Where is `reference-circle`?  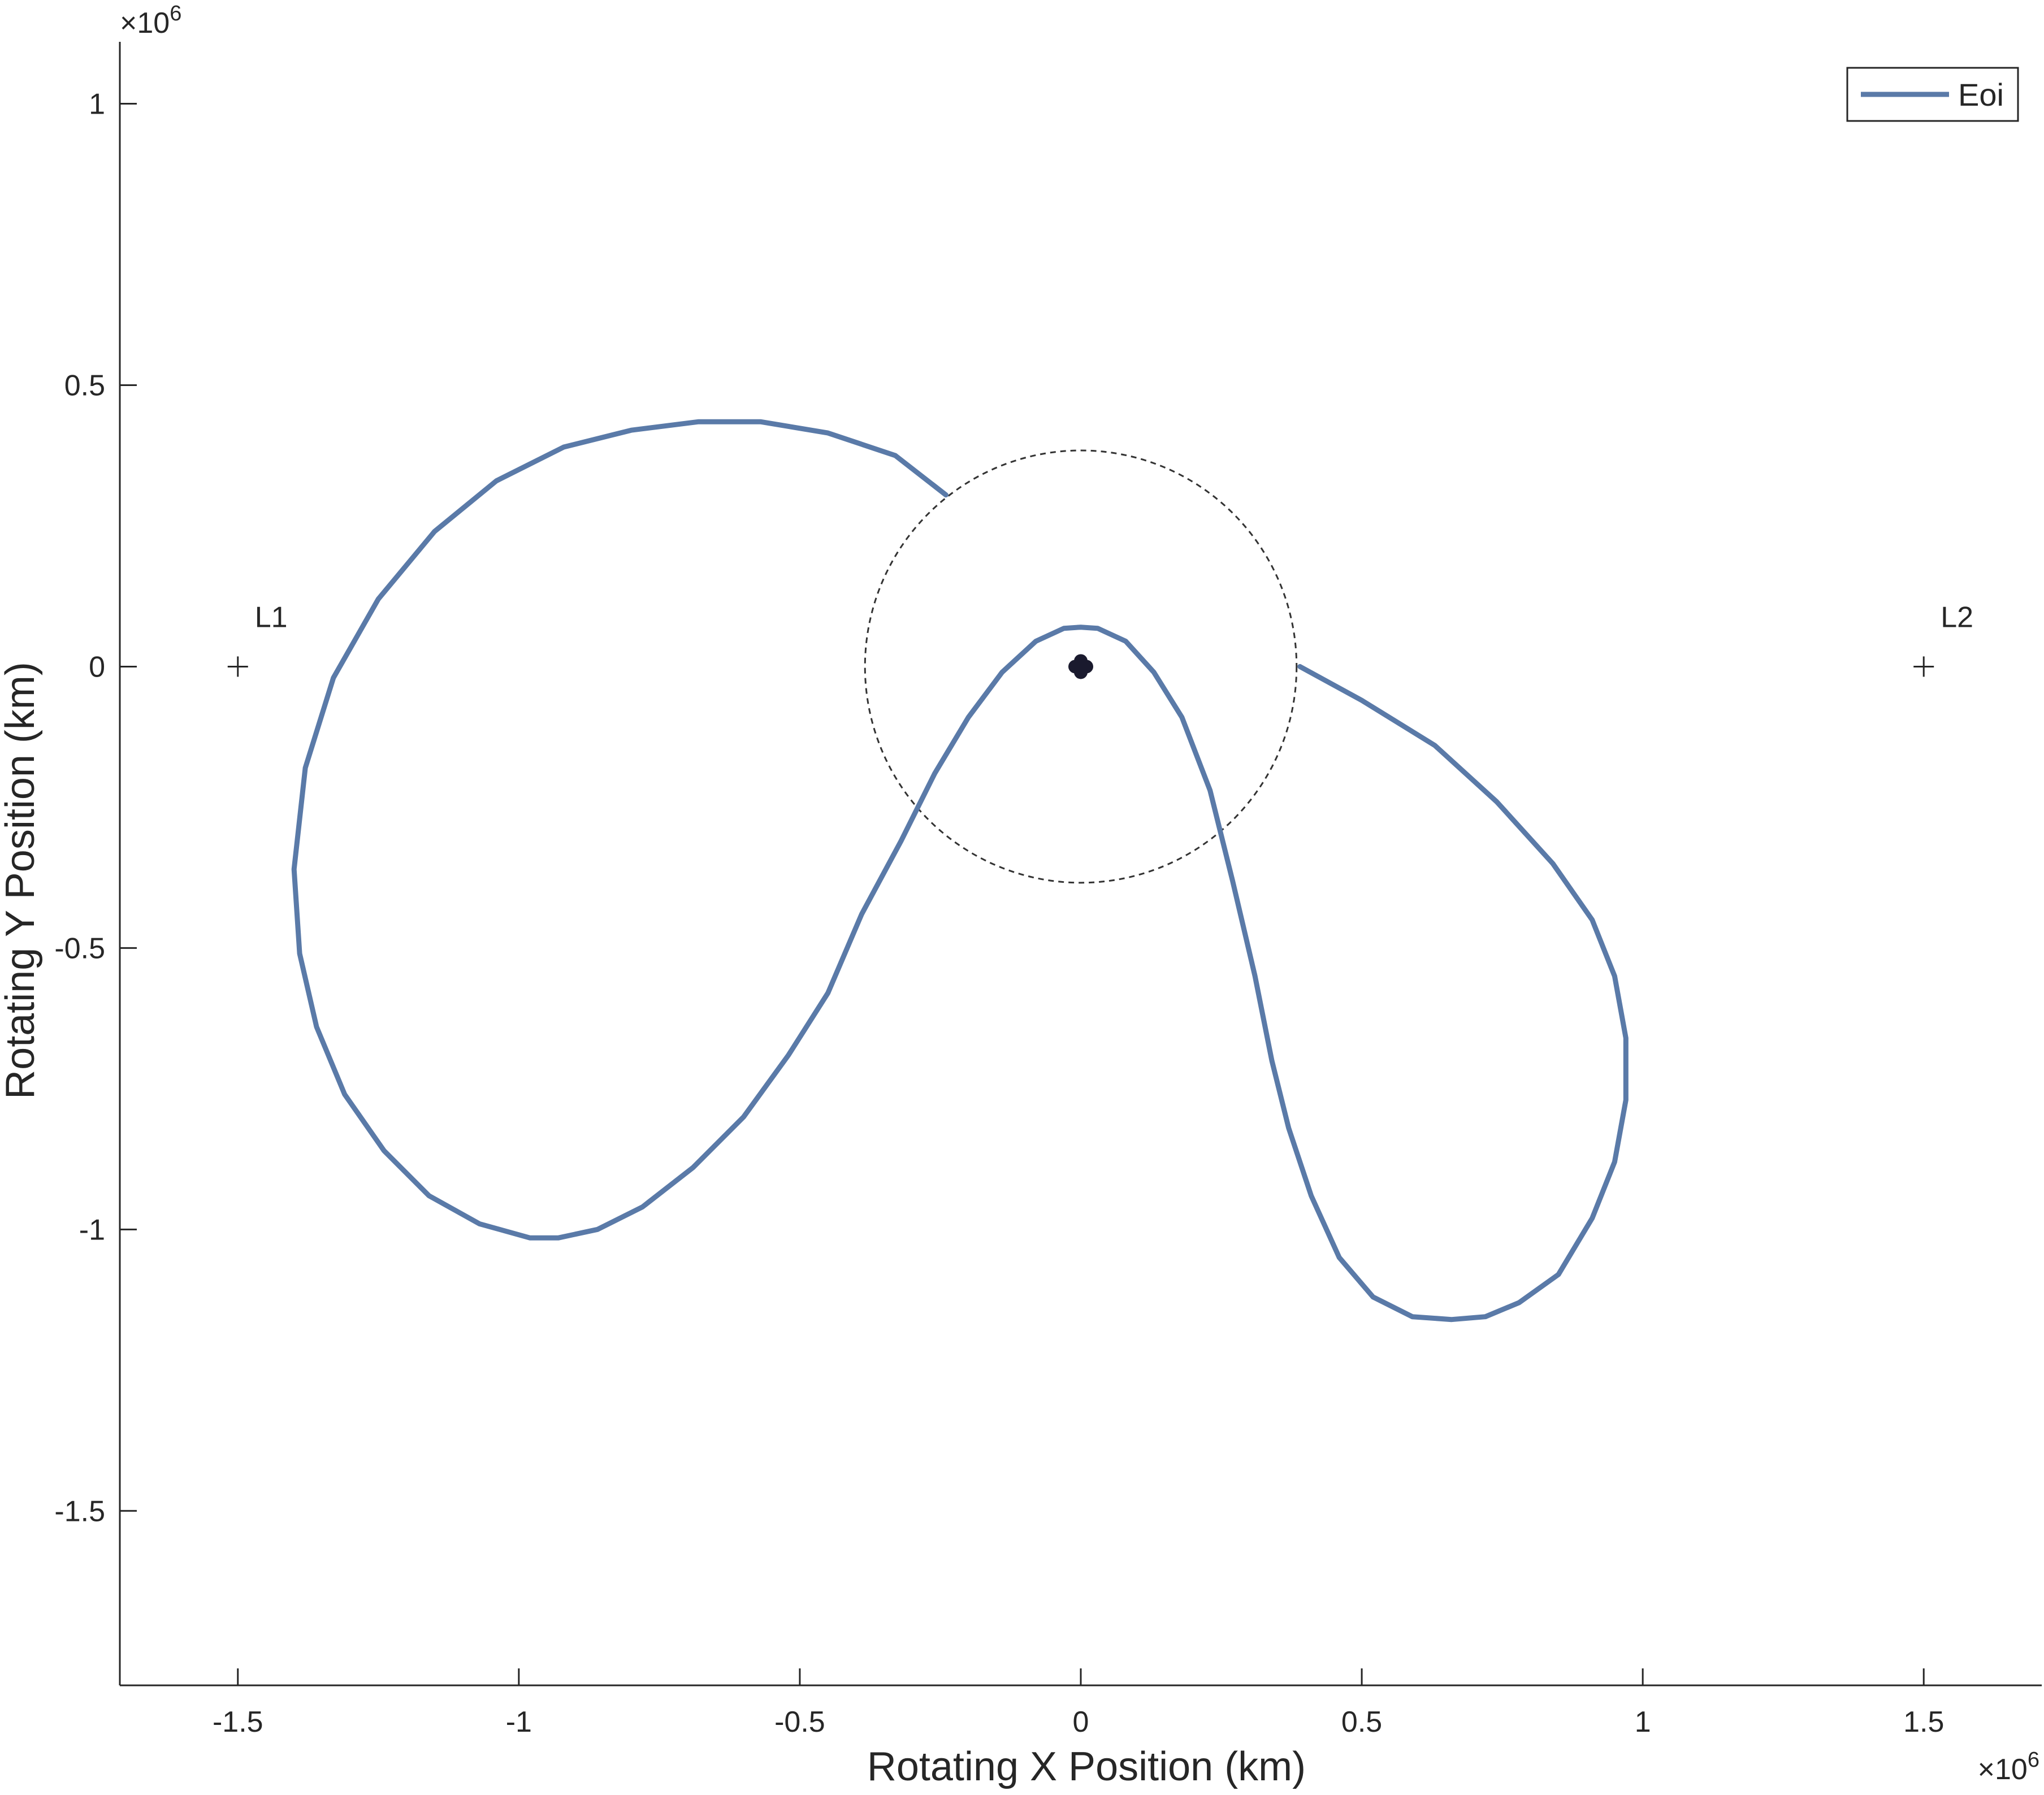 reference-circle is located at coordinates (1081, 666).